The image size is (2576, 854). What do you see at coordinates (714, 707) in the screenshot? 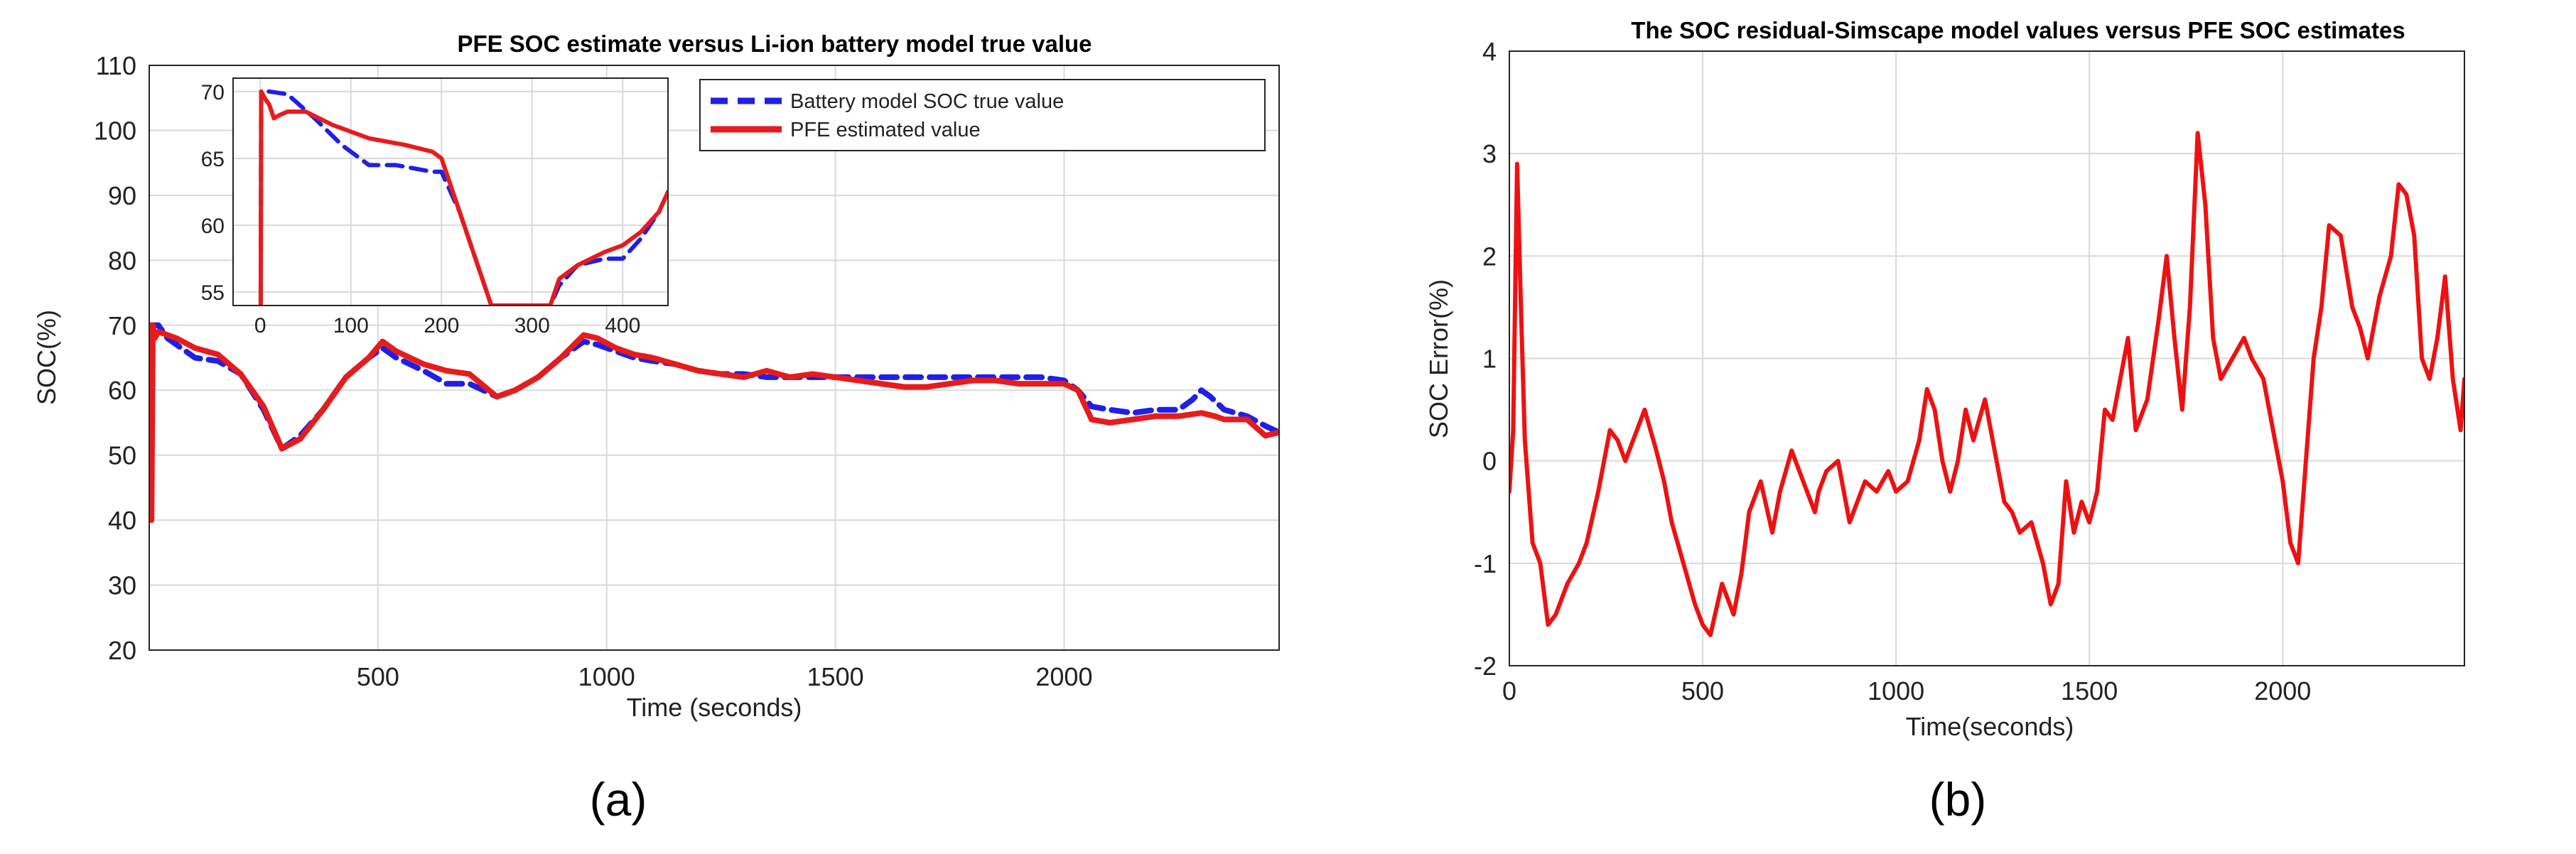
I see `chart-a-xlabel: Time (seconds)` at bounding box center [714, 707].